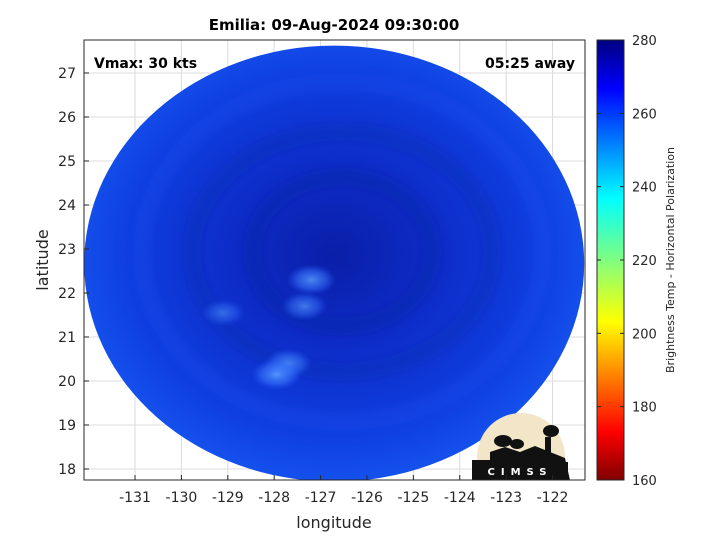 The image size is (720, 540). Describe the element at coordinates (413, 498) in the screenshot. I see `x-tick-label: -125` at that location.